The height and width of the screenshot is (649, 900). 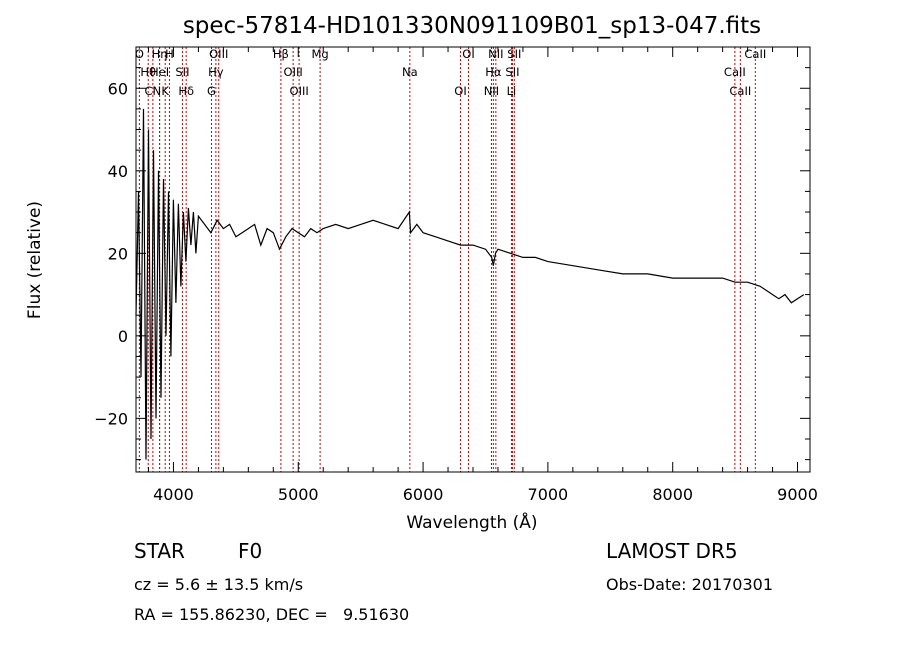 I want to click on x-axis-label: Wavelength (Å), so click(x=471, y=522).